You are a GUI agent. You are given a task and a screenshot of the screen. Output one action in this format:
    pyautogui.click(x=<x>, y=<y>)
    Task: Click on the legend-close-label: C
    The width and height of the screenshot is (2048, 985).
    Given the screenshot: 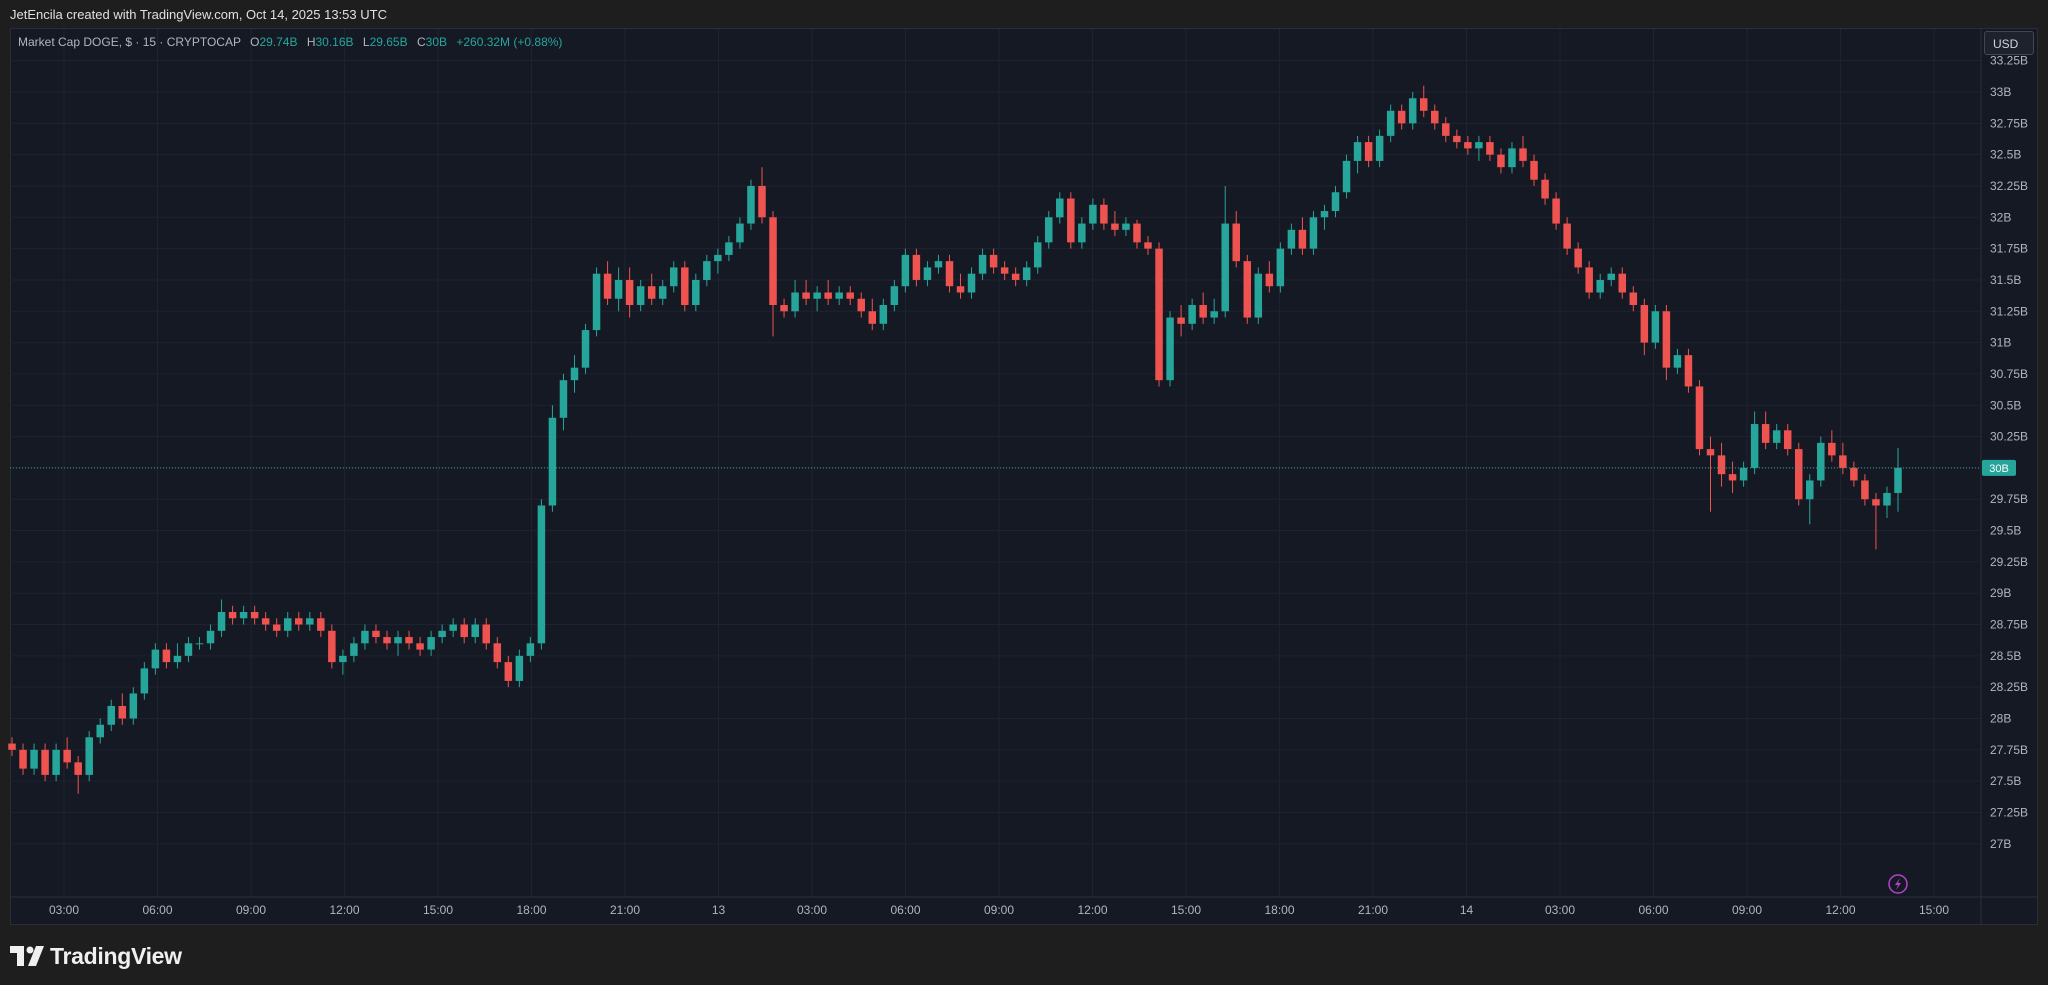 What is the action you would take?
    pyautogui.click(x=421, y=42)
    